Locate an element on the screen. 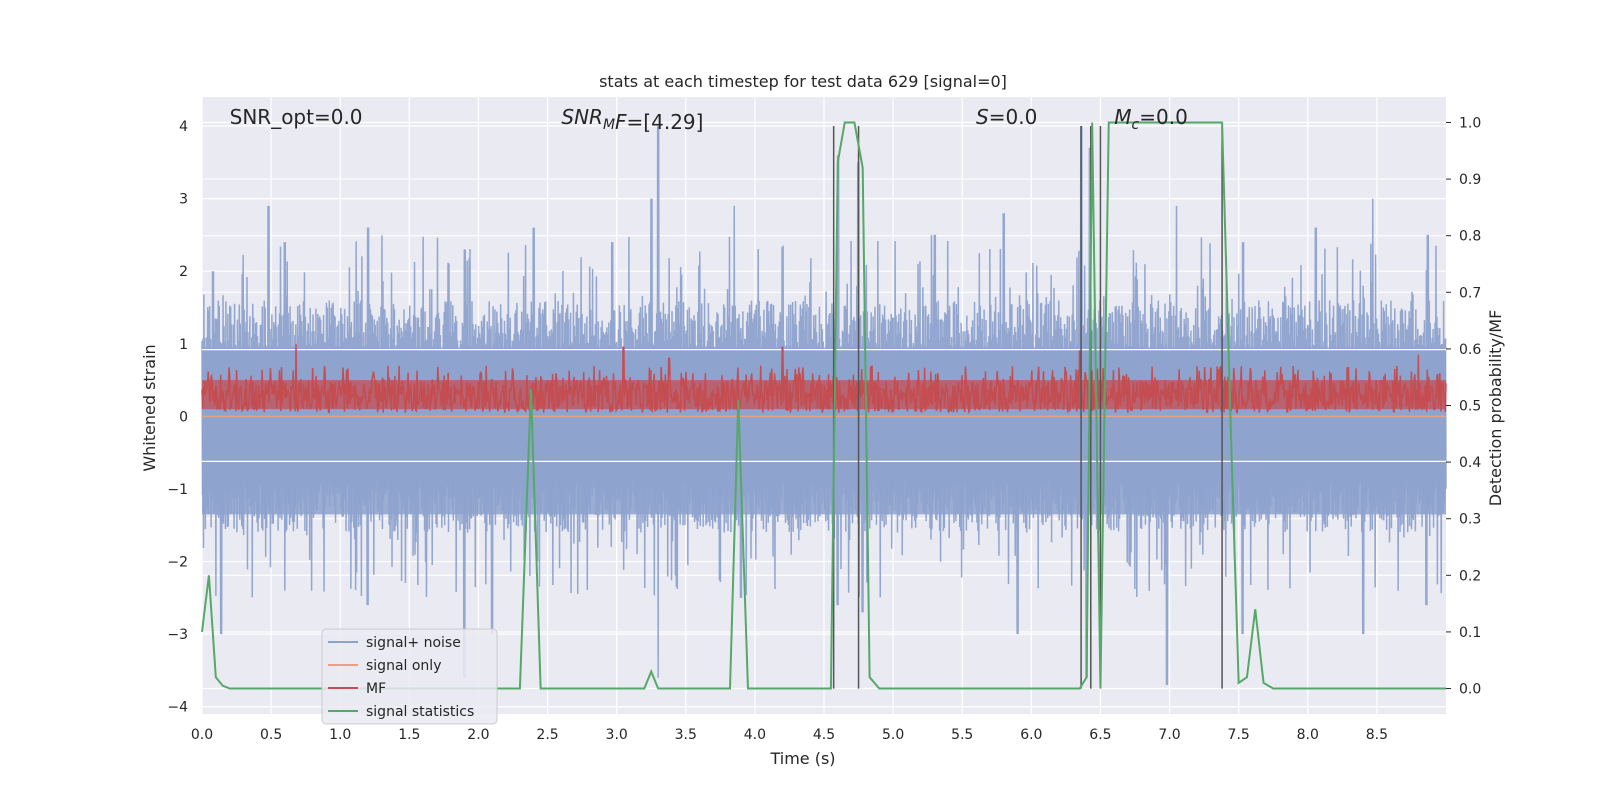 Image resolution: width=1600 pixels, height=800 pixels. x-tick-label: 1.0 is located at coordinates (340, 735).